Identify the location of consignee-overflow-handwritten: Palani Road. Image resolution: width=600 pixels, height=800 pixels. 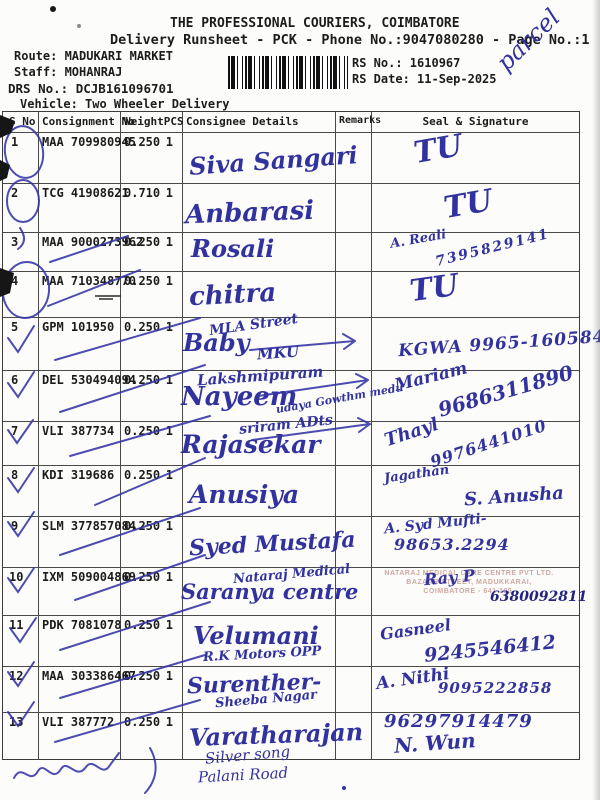
(243, 775).